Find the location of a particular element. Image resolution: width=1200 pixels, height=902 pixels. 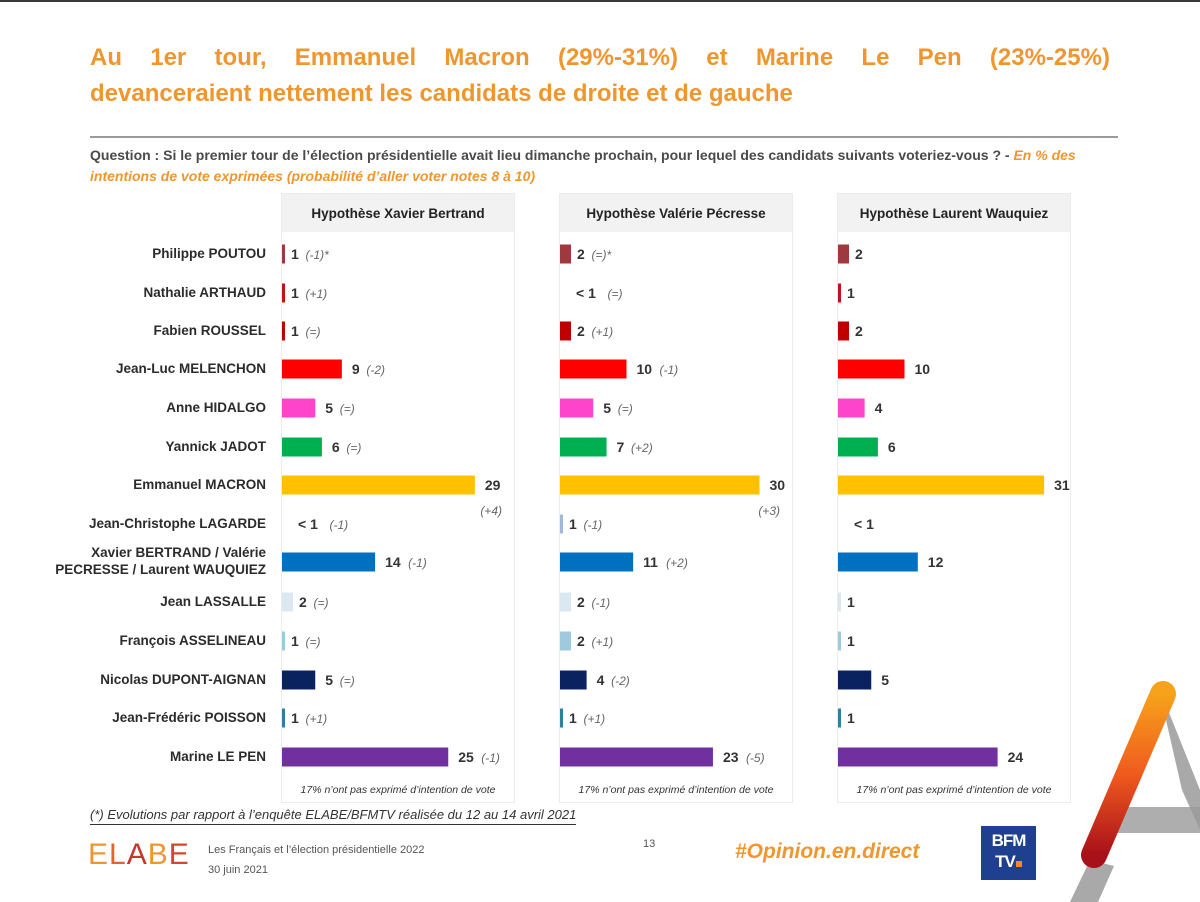

logo-letter: A is located at coordinates (137, 854).